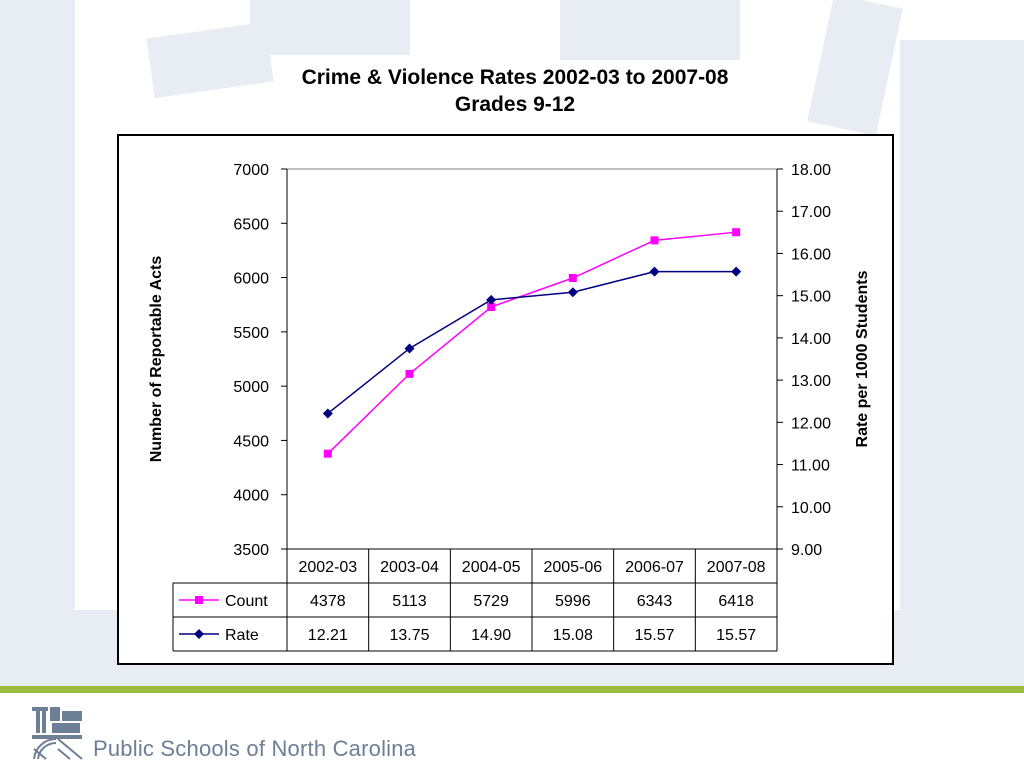 The width and height of the screenshot is (1024, 768). What do you see at coordinates (199, 600) in the screenshot?
I see `legend-marker-count` at bounding box center [199, 600].